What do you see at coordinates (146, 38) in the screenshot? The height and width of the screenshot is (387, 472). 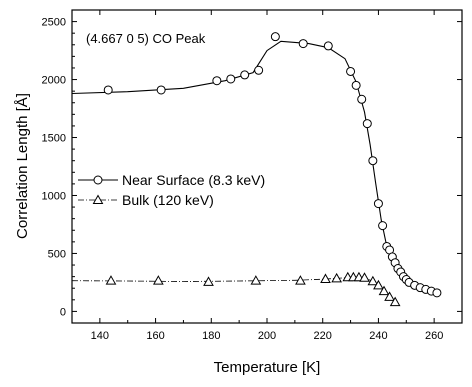 I see `plot-annotation: (4.667 0 5) CO Peak` at bounding box center [146, 38].